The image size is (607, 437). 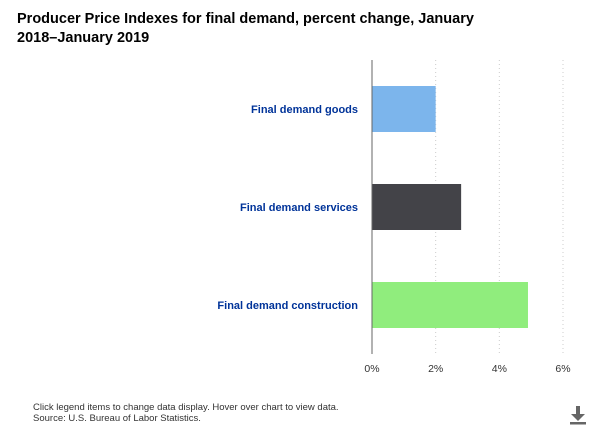 What do you see at coordinates (578, 415) in the screenshot?
I see `download-icon` at bounding box center [578, 415].